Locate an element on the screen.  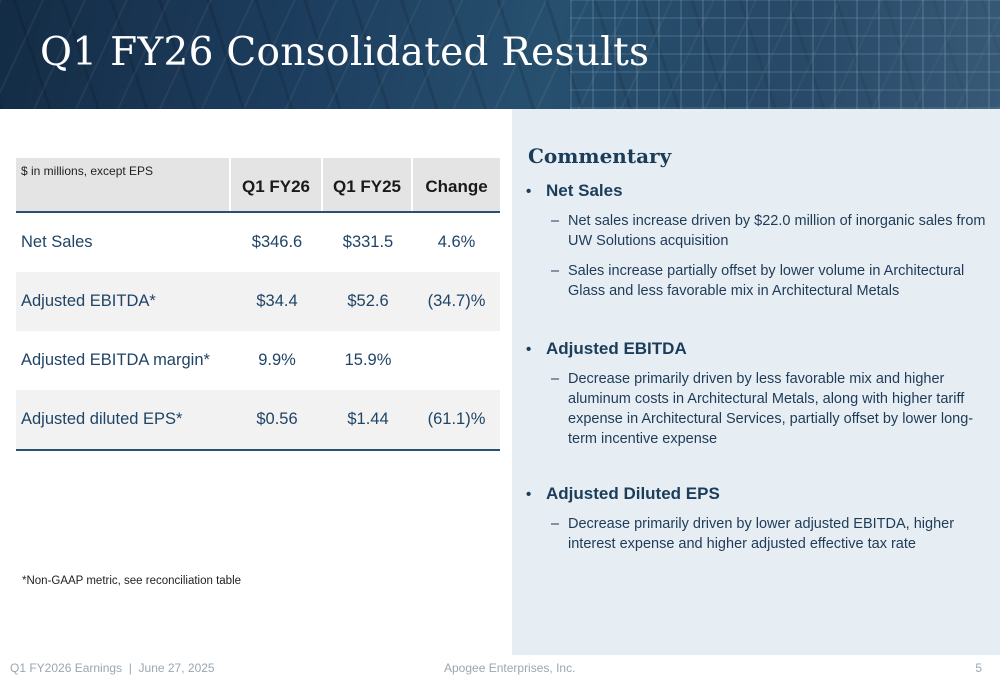
column-header-change: Change is located at coordinates (456, 184).